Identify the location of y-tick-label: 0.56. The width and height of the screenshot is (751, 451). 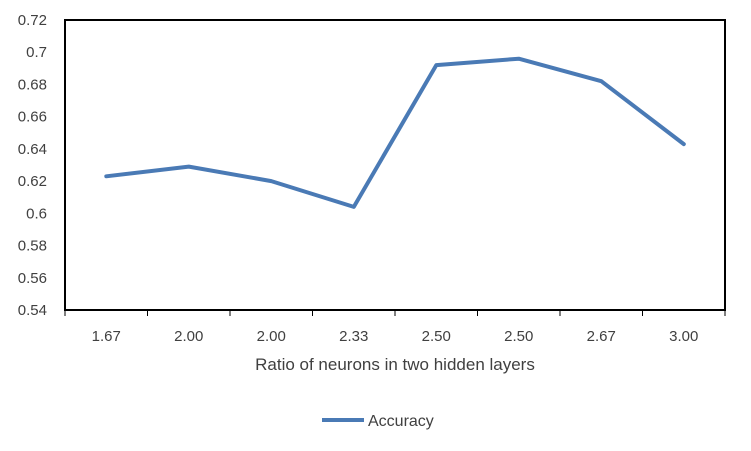
(32, 278).